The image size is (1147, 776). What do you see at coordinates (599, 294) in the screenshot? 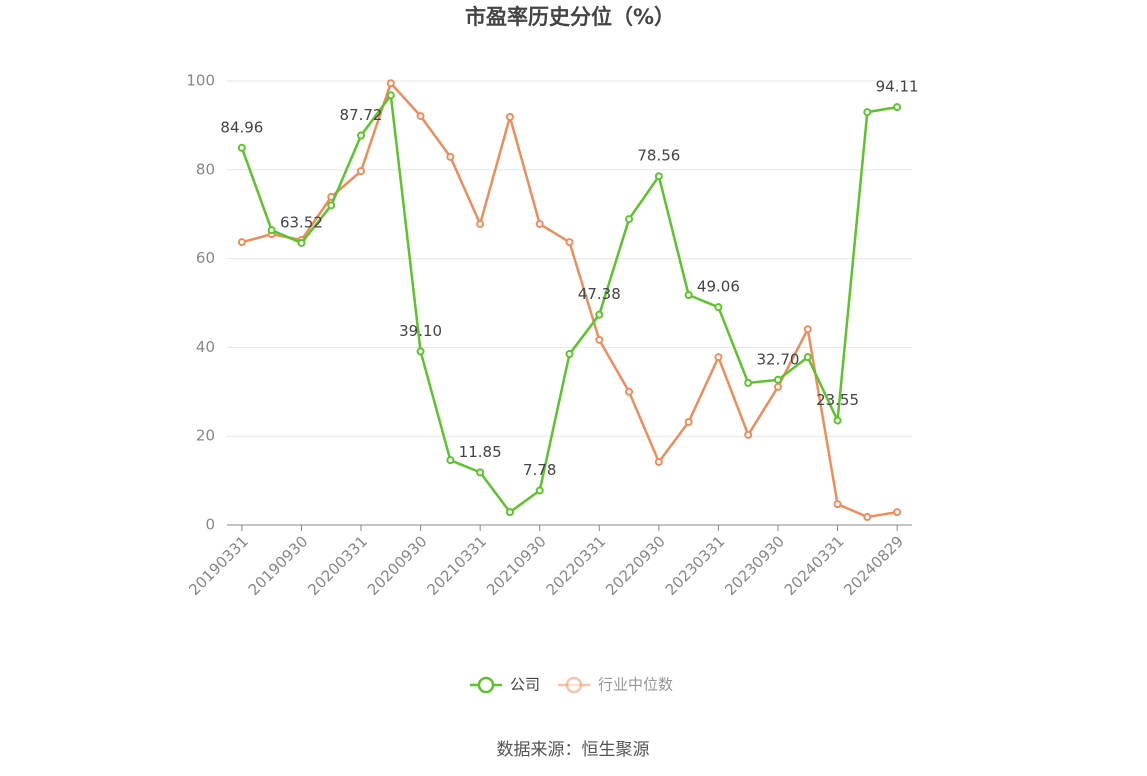
I see `data-label: 47.38` at bounding box center [599, 294].